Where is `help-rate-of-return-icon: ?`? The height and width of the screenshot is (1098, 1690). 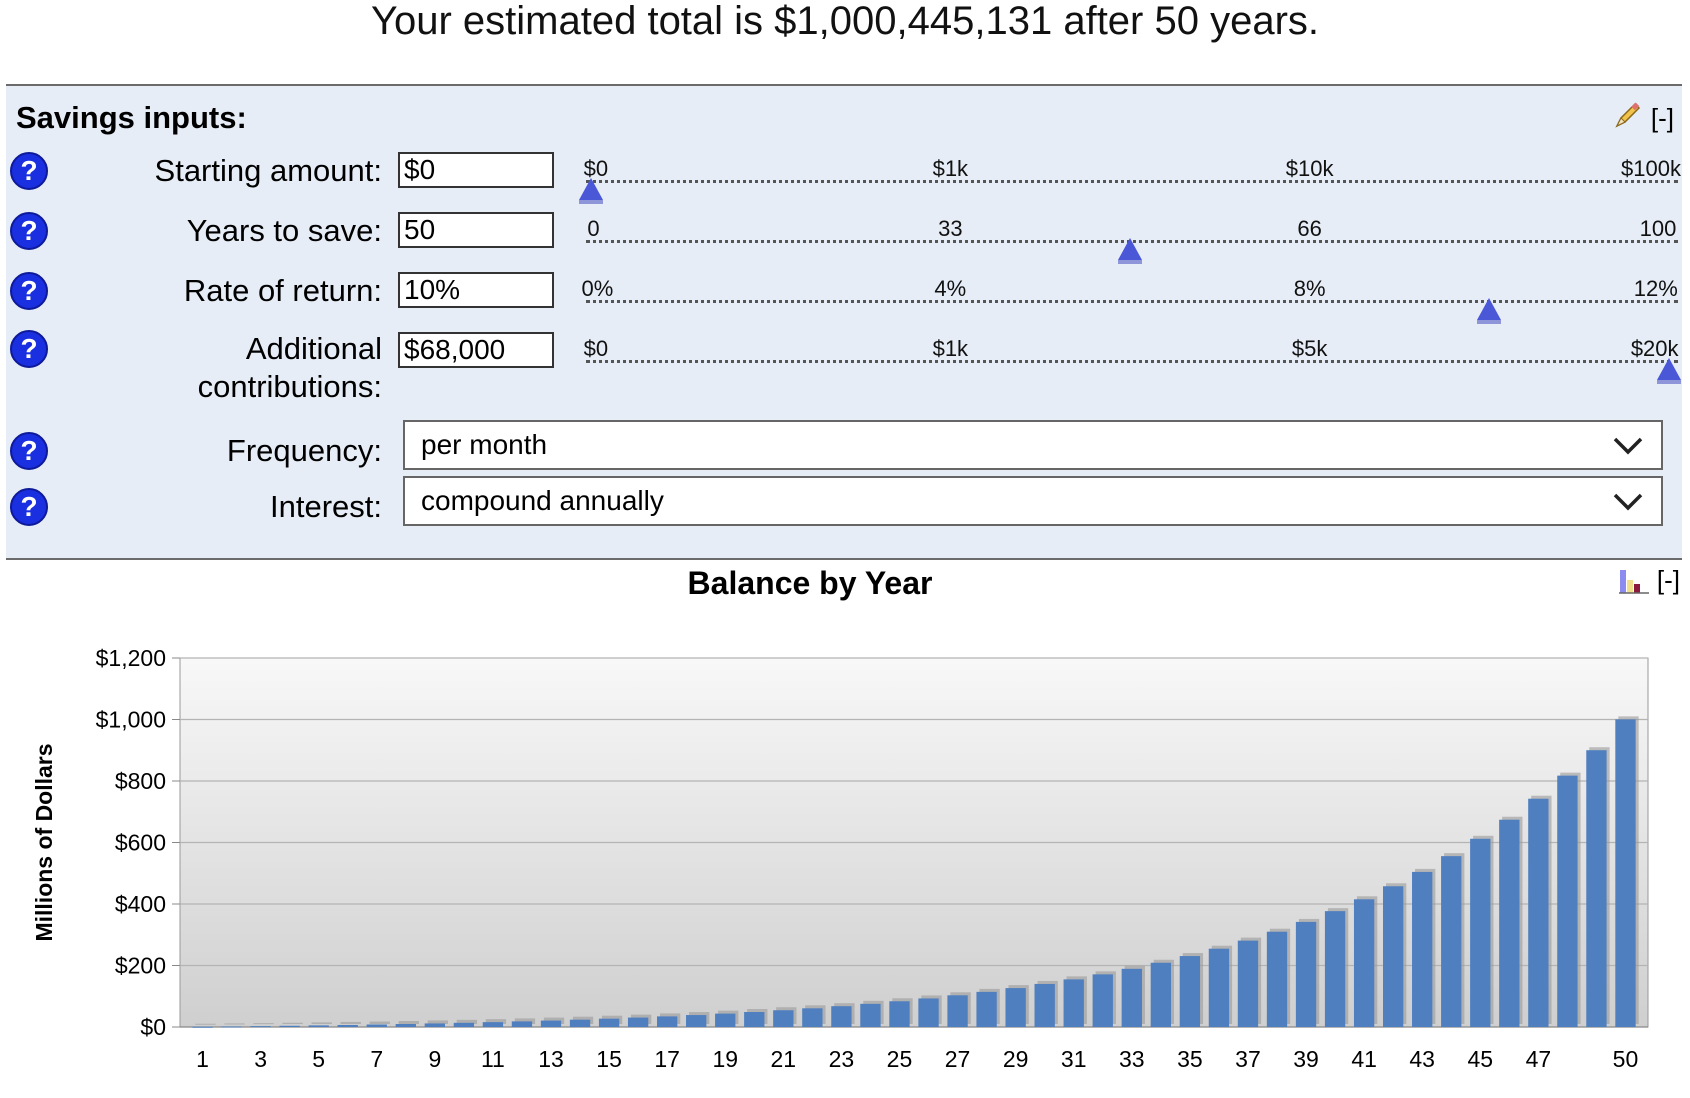
help-rate-of-return-icon: ? is located at coordinates (29, 291).